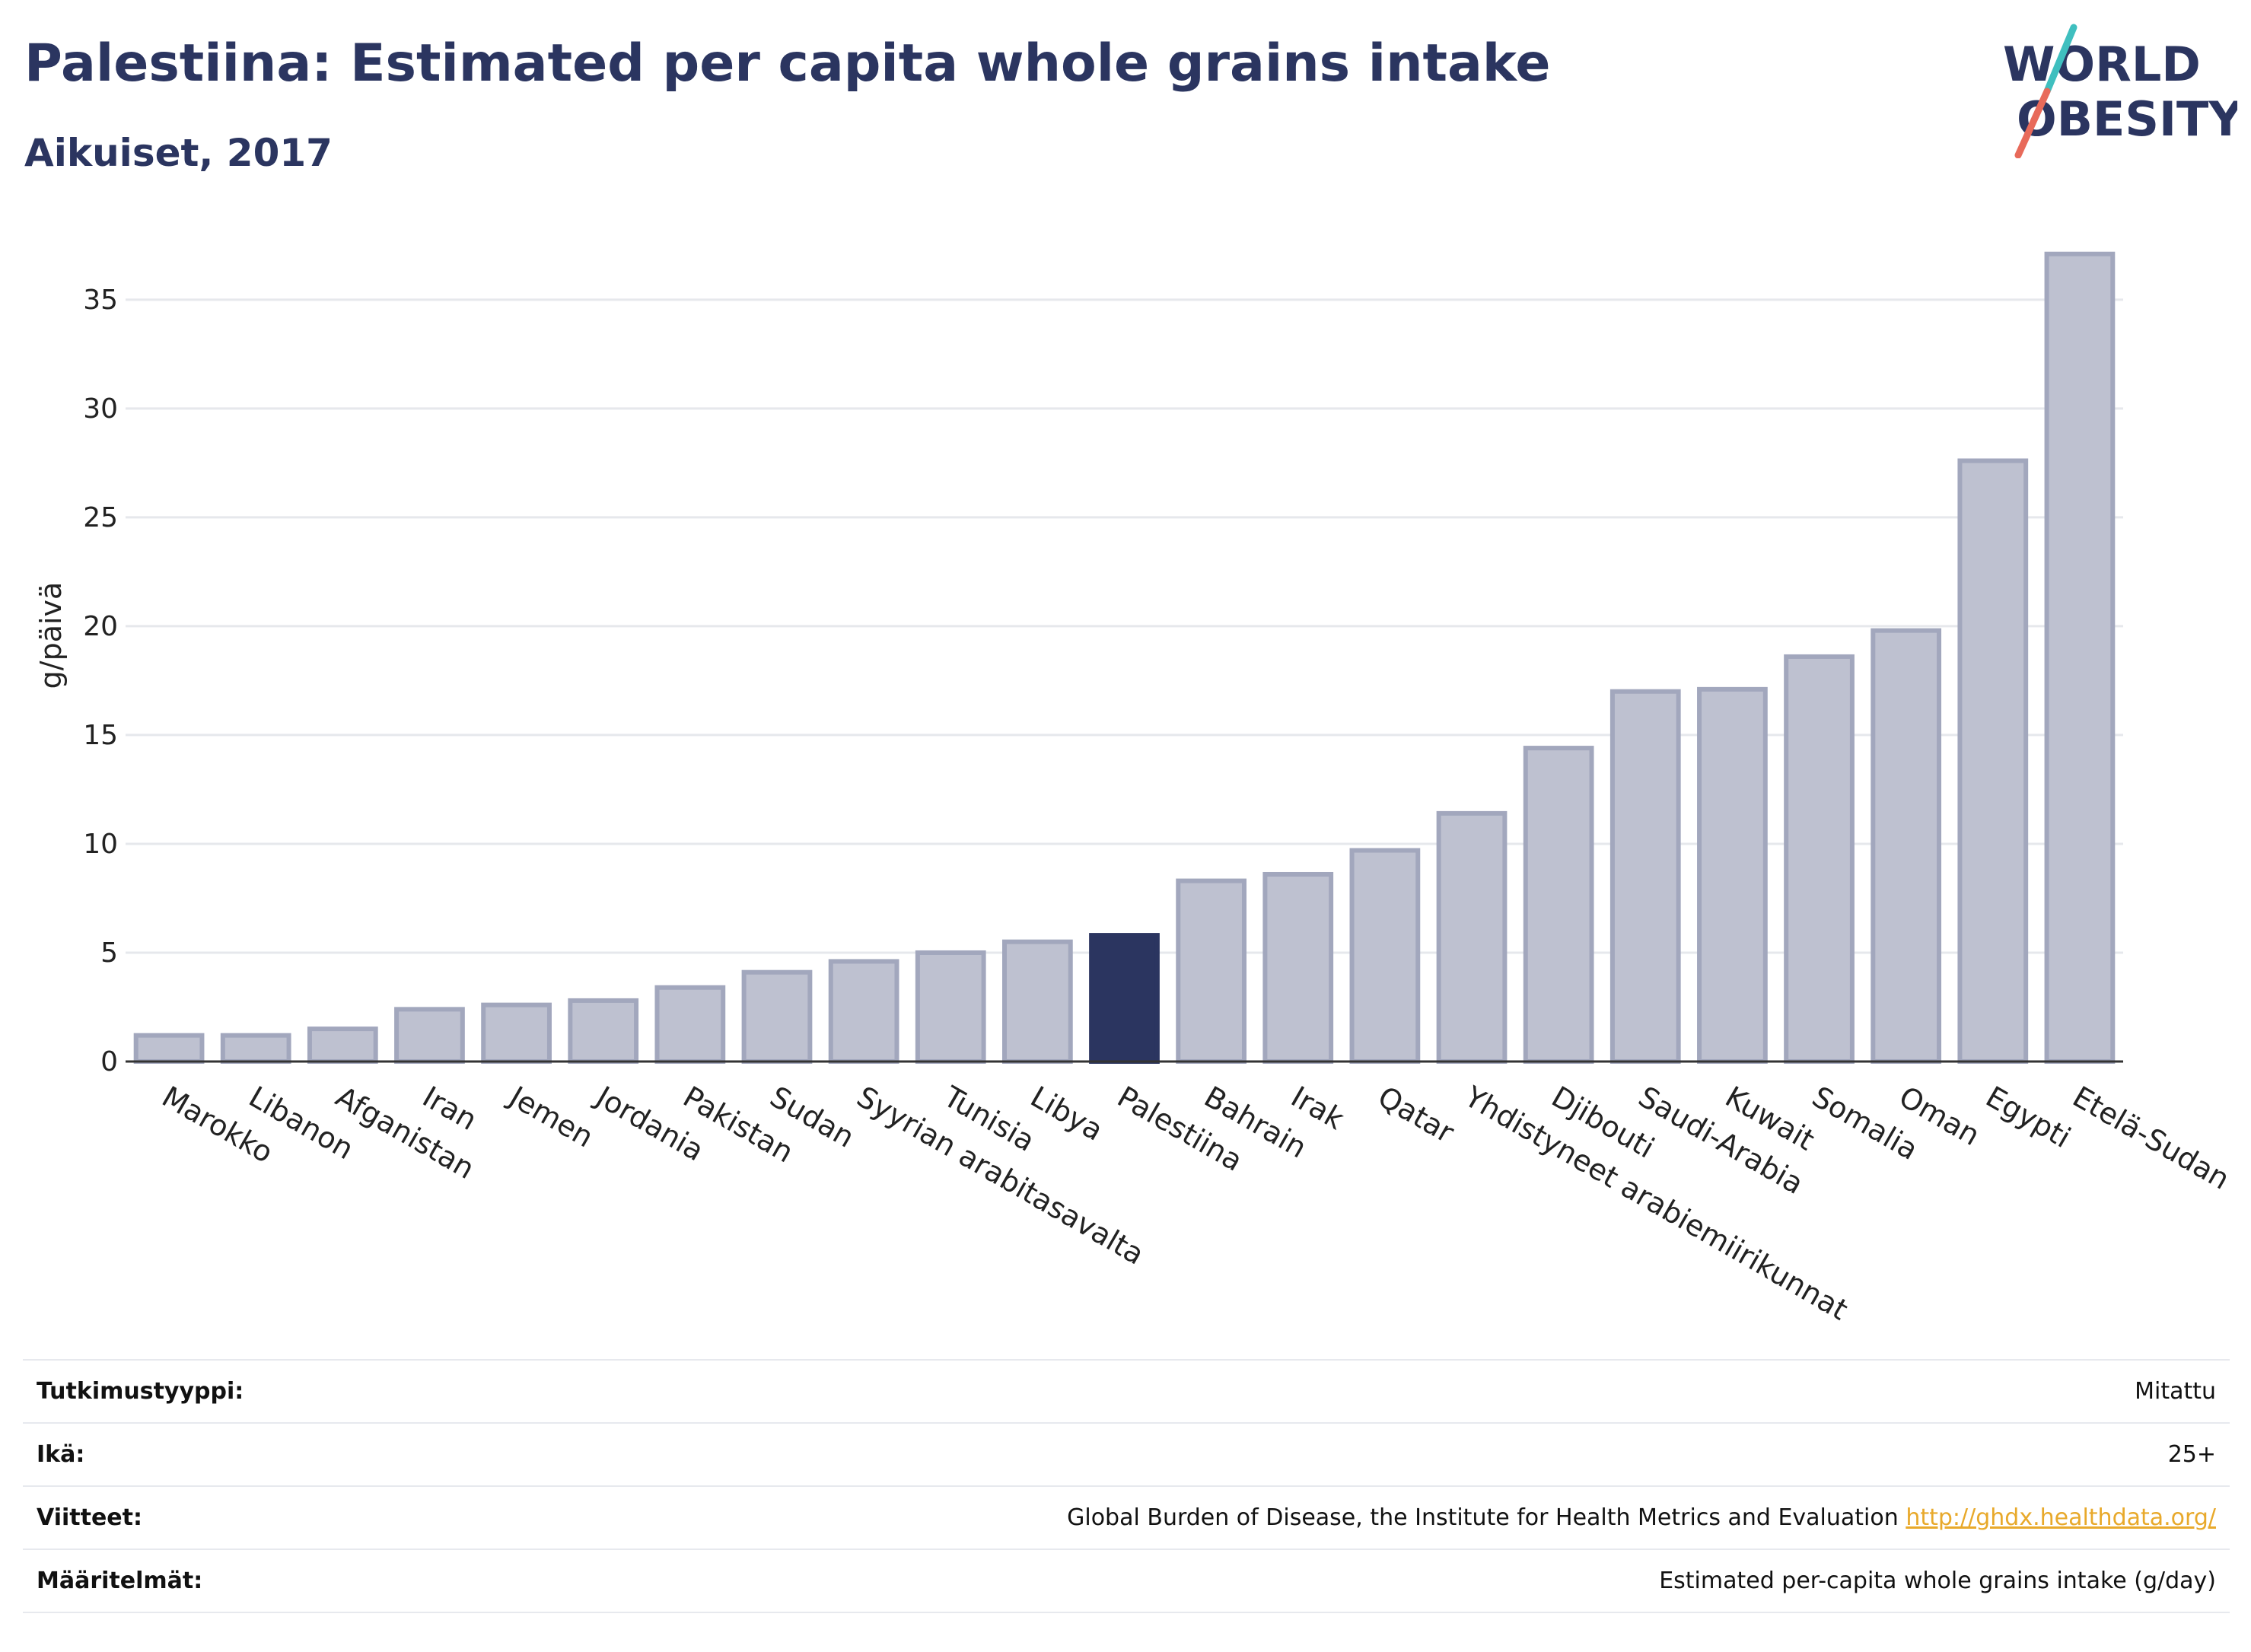 This screenshot has height=1652, width=2251. Describe the element at coordinates (2028, 1117) in the screenshot. I see `x-tick-label: Egypti` at that location.